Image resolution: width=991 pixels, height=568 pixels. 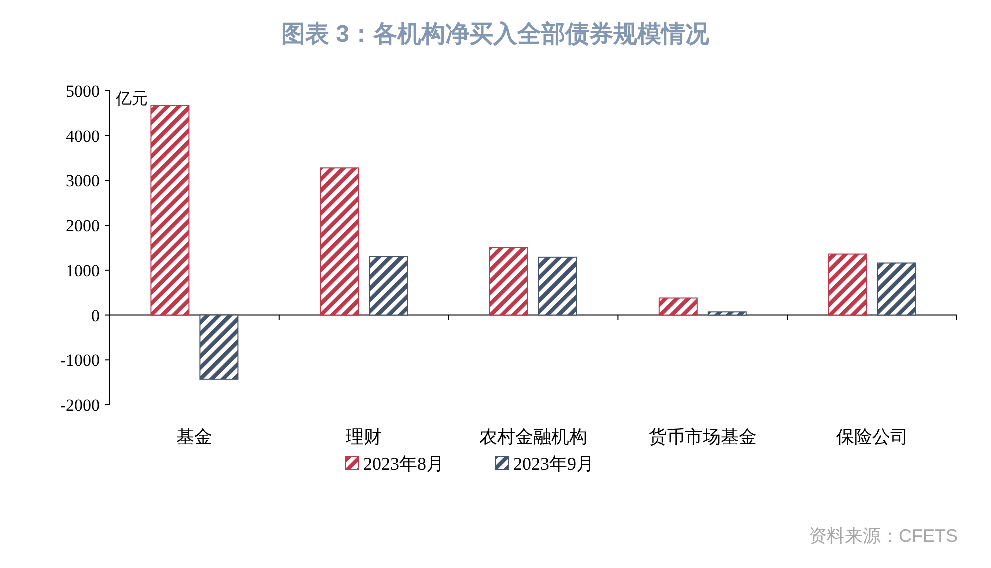 I want to click on legend-label: 2023年9月, so click(x=554, y=464).